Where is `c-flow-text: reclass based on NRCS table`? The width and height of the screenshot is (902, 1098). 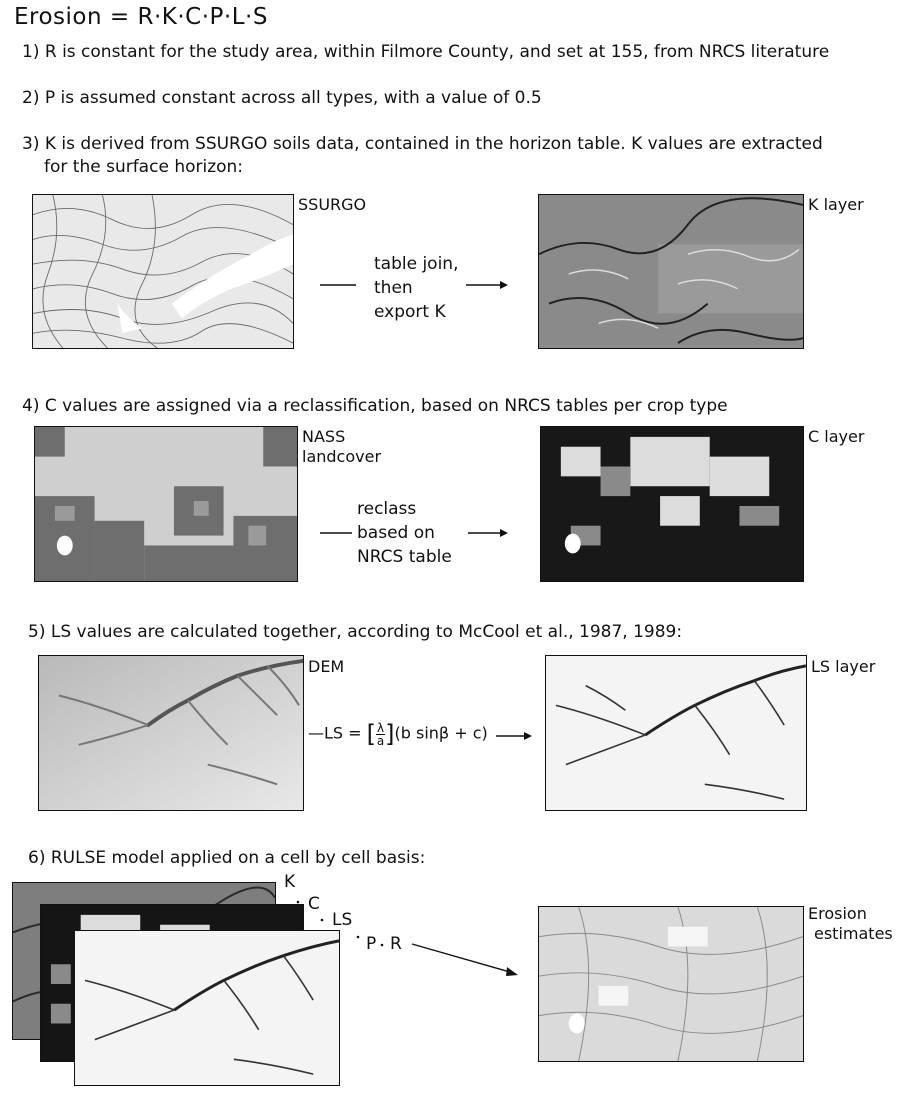
c-flow-text: reclass based on NRCS table is located at coordinates (404, 533).